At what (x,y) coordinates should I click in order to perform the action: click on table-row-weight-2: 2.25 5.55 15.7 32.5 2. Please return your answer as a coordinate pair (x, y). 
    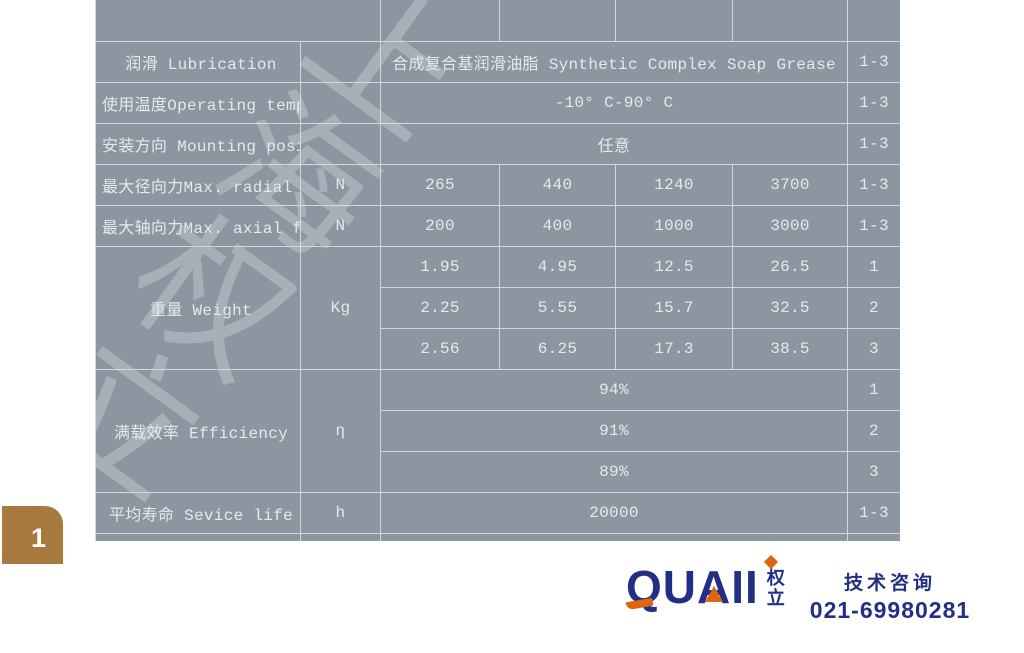
    Looking at the image, I should click on (498, 307).